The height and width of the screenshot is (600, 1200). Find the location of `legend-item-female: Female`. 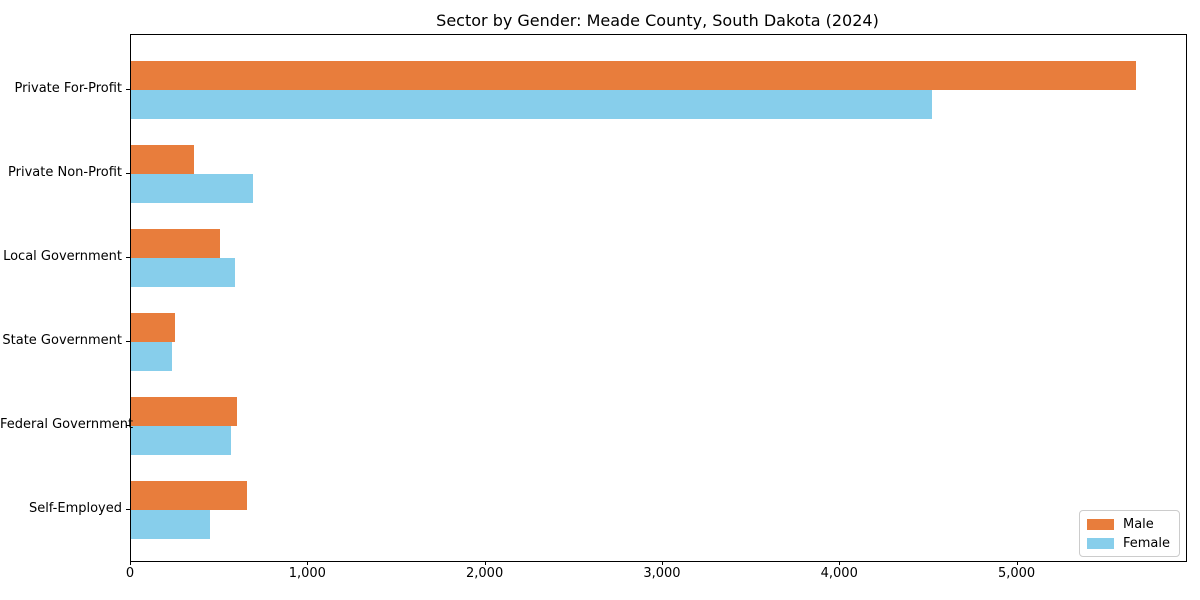

legend-item-female: Female is located at coordinates (1128, 543).